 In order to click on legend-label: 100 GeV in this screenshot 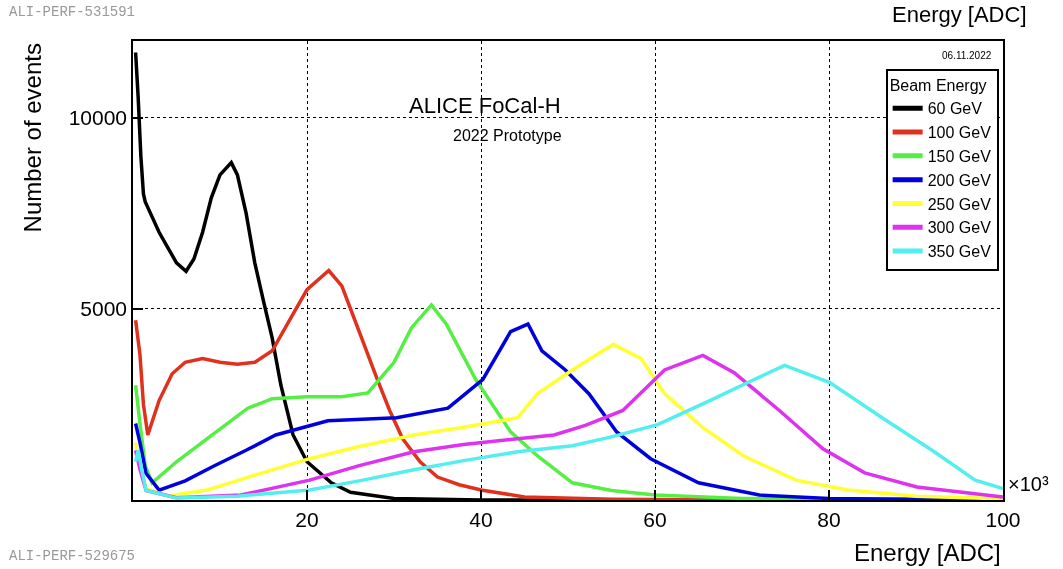, I will do `click(959, 133)`.